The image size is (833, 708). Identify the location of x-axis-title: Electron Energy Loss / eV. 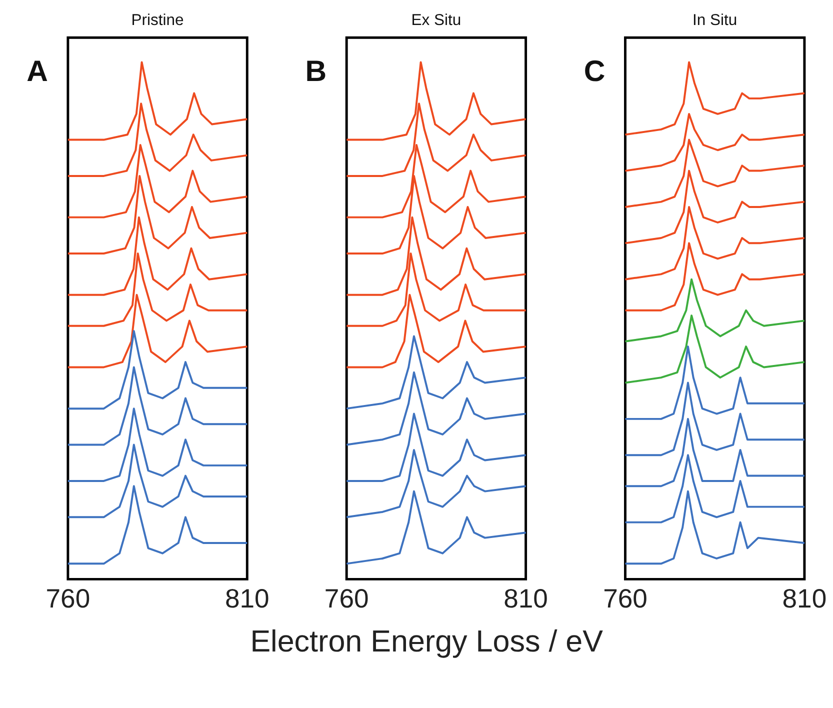
(427, 641).